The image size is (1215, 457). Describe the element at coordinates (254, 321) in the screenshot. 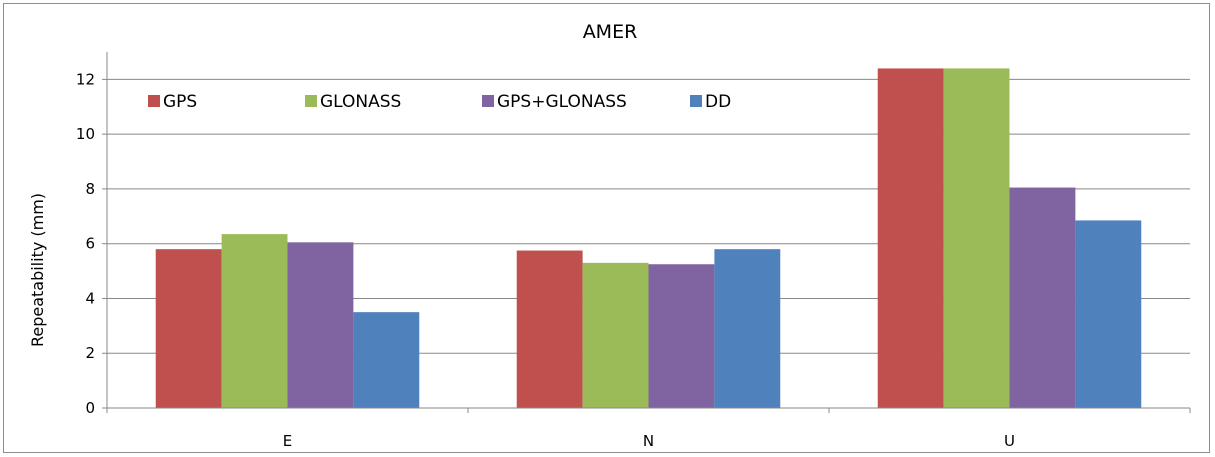

I see `bar-glonass-e` at that location.